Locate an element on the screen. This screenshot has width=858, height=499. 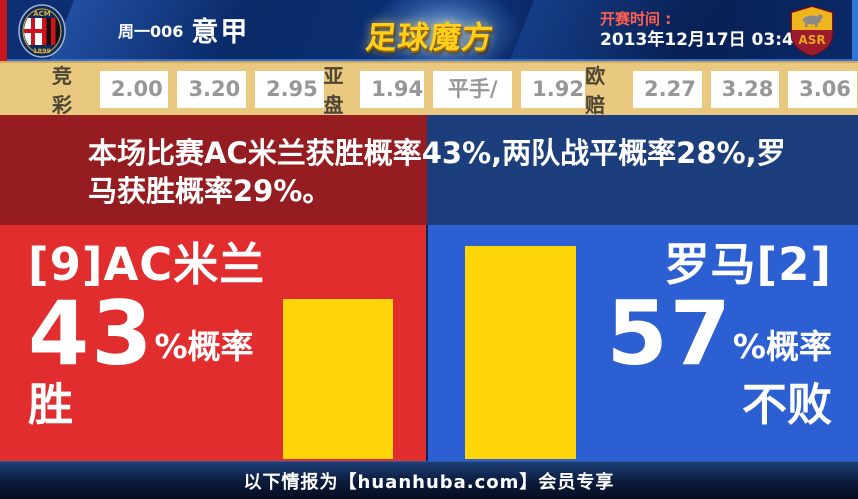
home-win-percent: 43 is located at coordinates (91, 333).